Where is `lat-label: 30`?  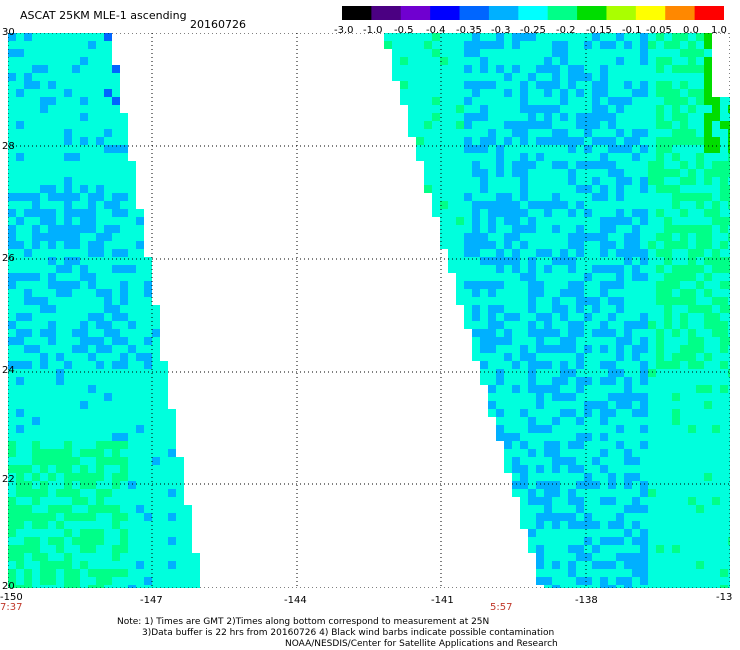 lat-label: 30 is located at coordinates (8, 32).